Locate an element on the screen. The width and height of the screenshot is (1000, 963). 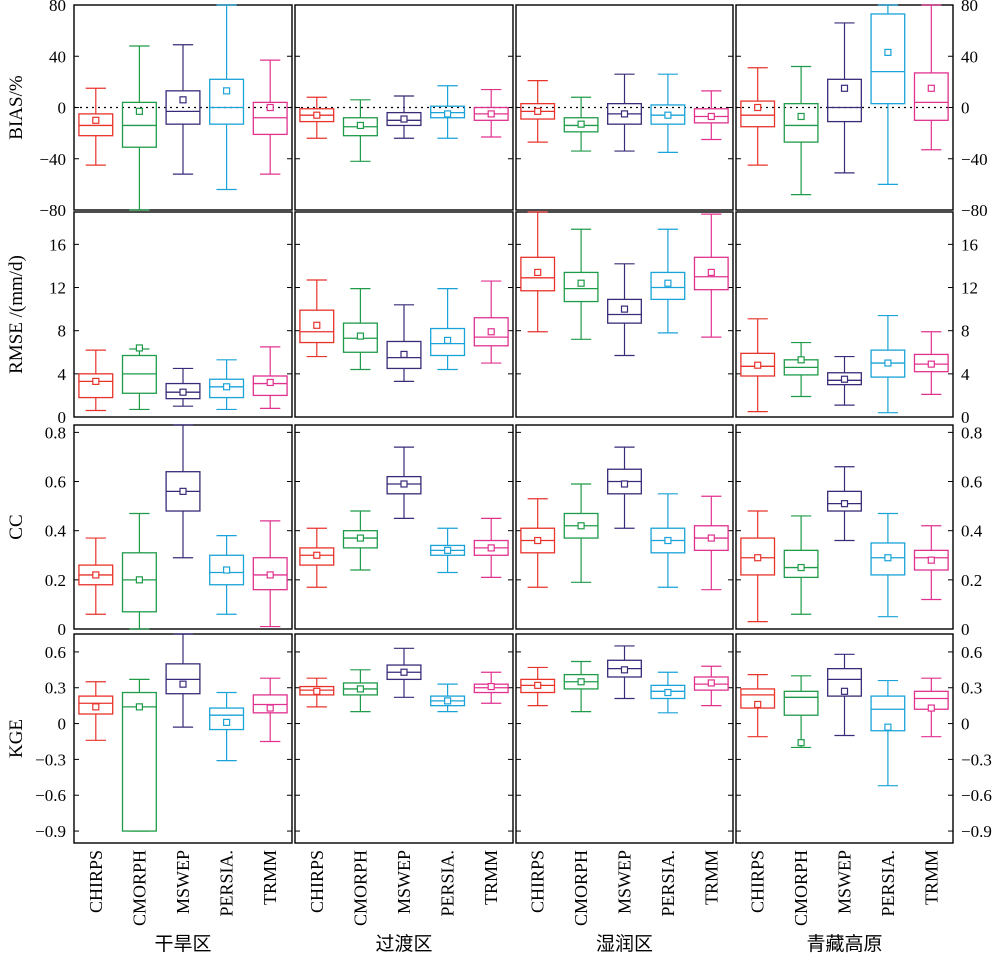
y-tick-label-left: 12 is located at coordinates (57, 288).